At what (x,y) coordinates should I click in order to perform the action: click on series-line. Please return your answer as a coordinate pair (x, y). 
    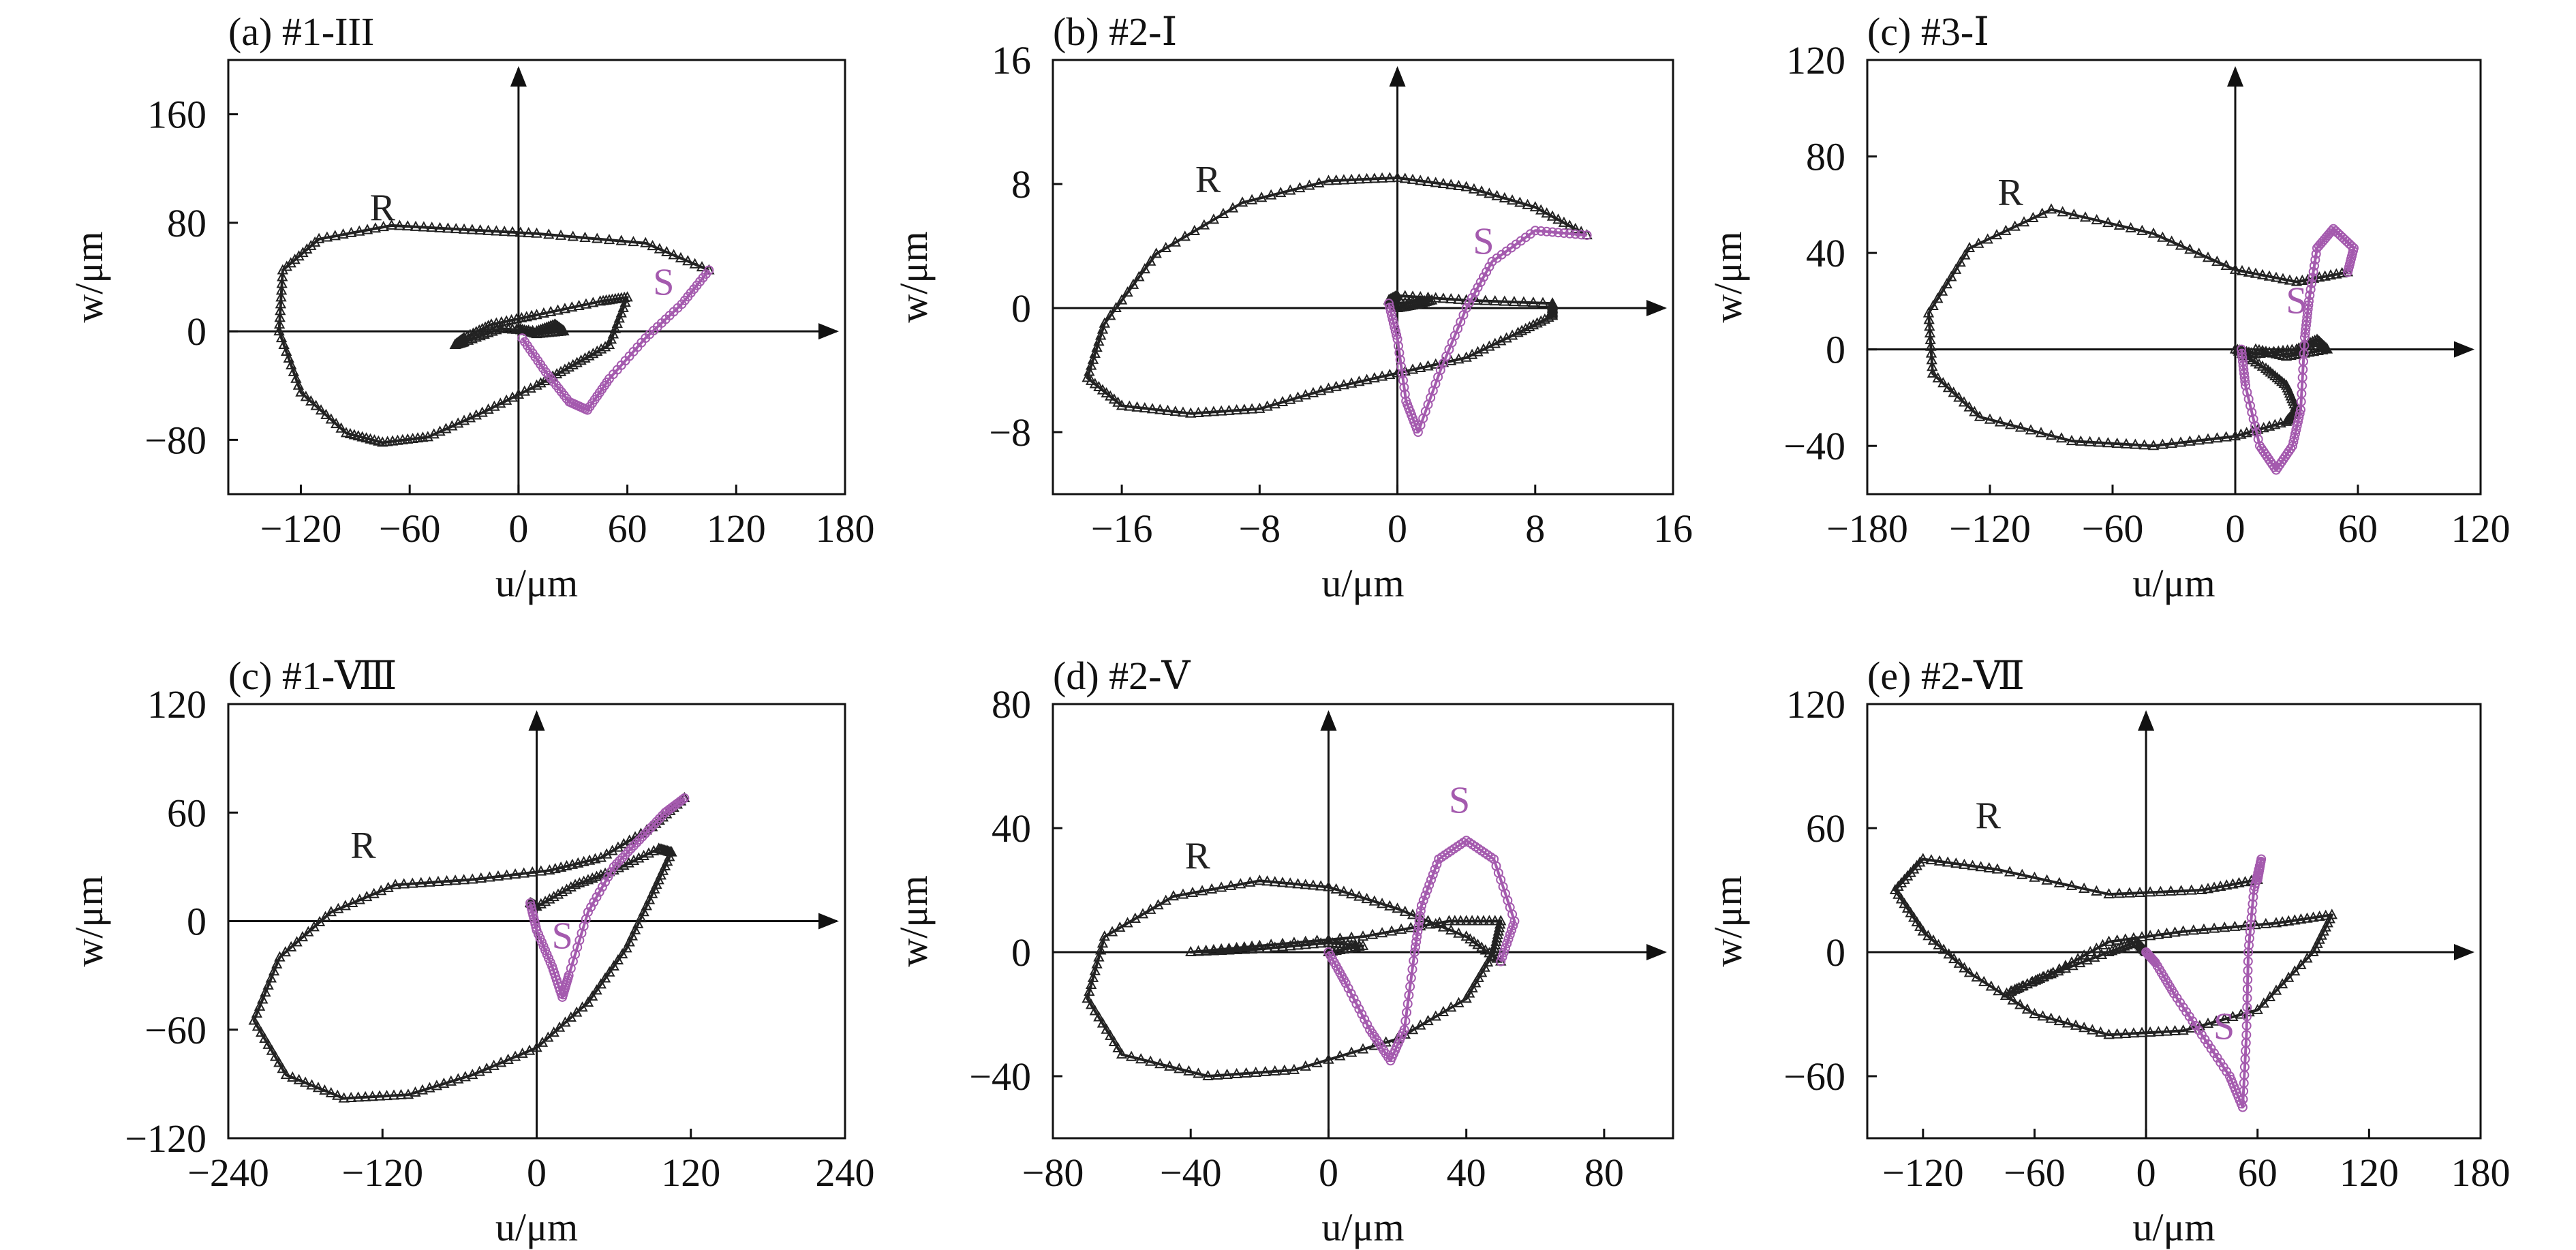
    Looking at the image, I should click on (2137, 328).